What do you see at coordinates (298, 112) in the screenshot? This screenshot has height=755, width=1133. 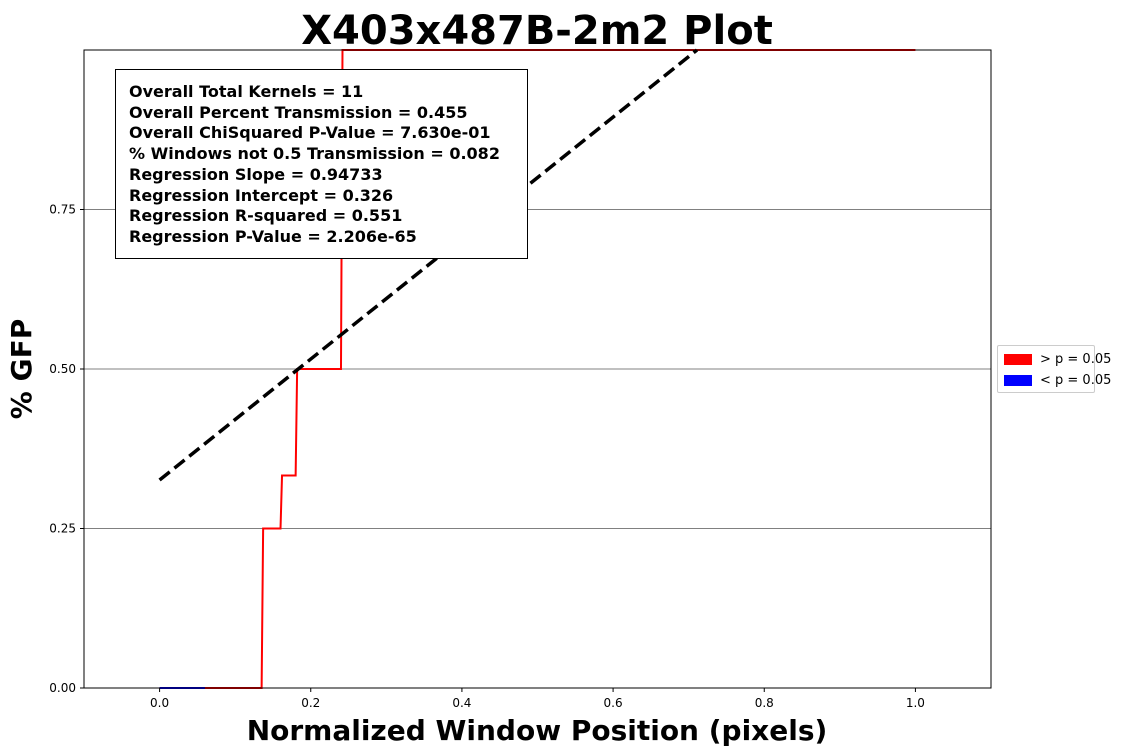 I see `stat-percent-transmission: Overall Percent Transmission = 0.455` at bounding box center [298, 112].